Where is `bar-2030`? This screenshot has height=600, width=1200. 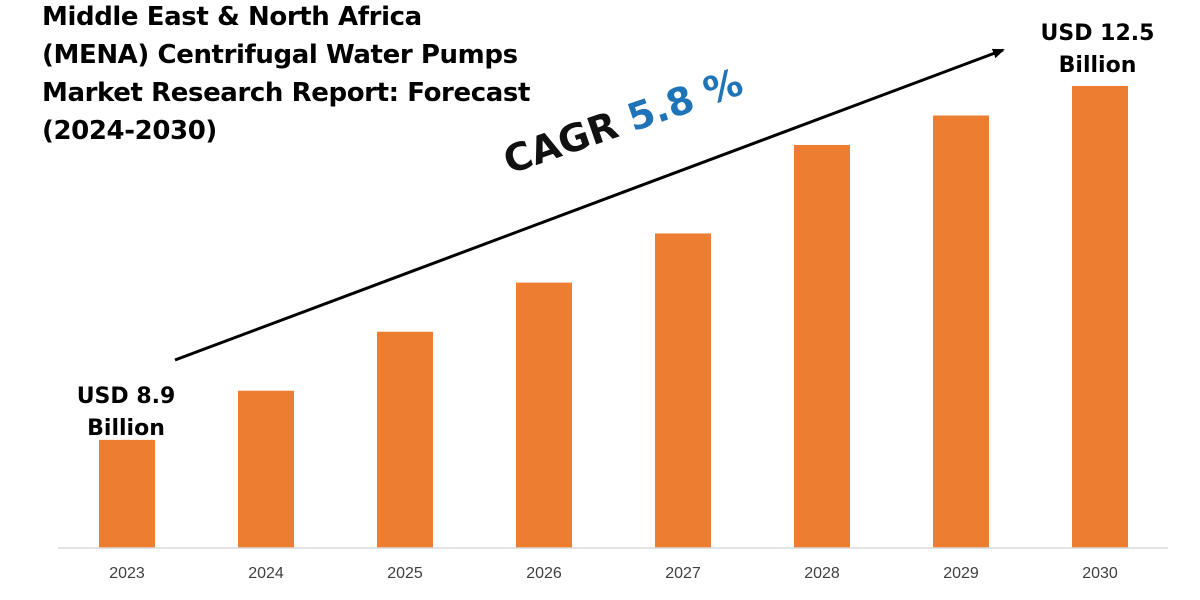 bar-2030 is located at coordinates (1100, 317).